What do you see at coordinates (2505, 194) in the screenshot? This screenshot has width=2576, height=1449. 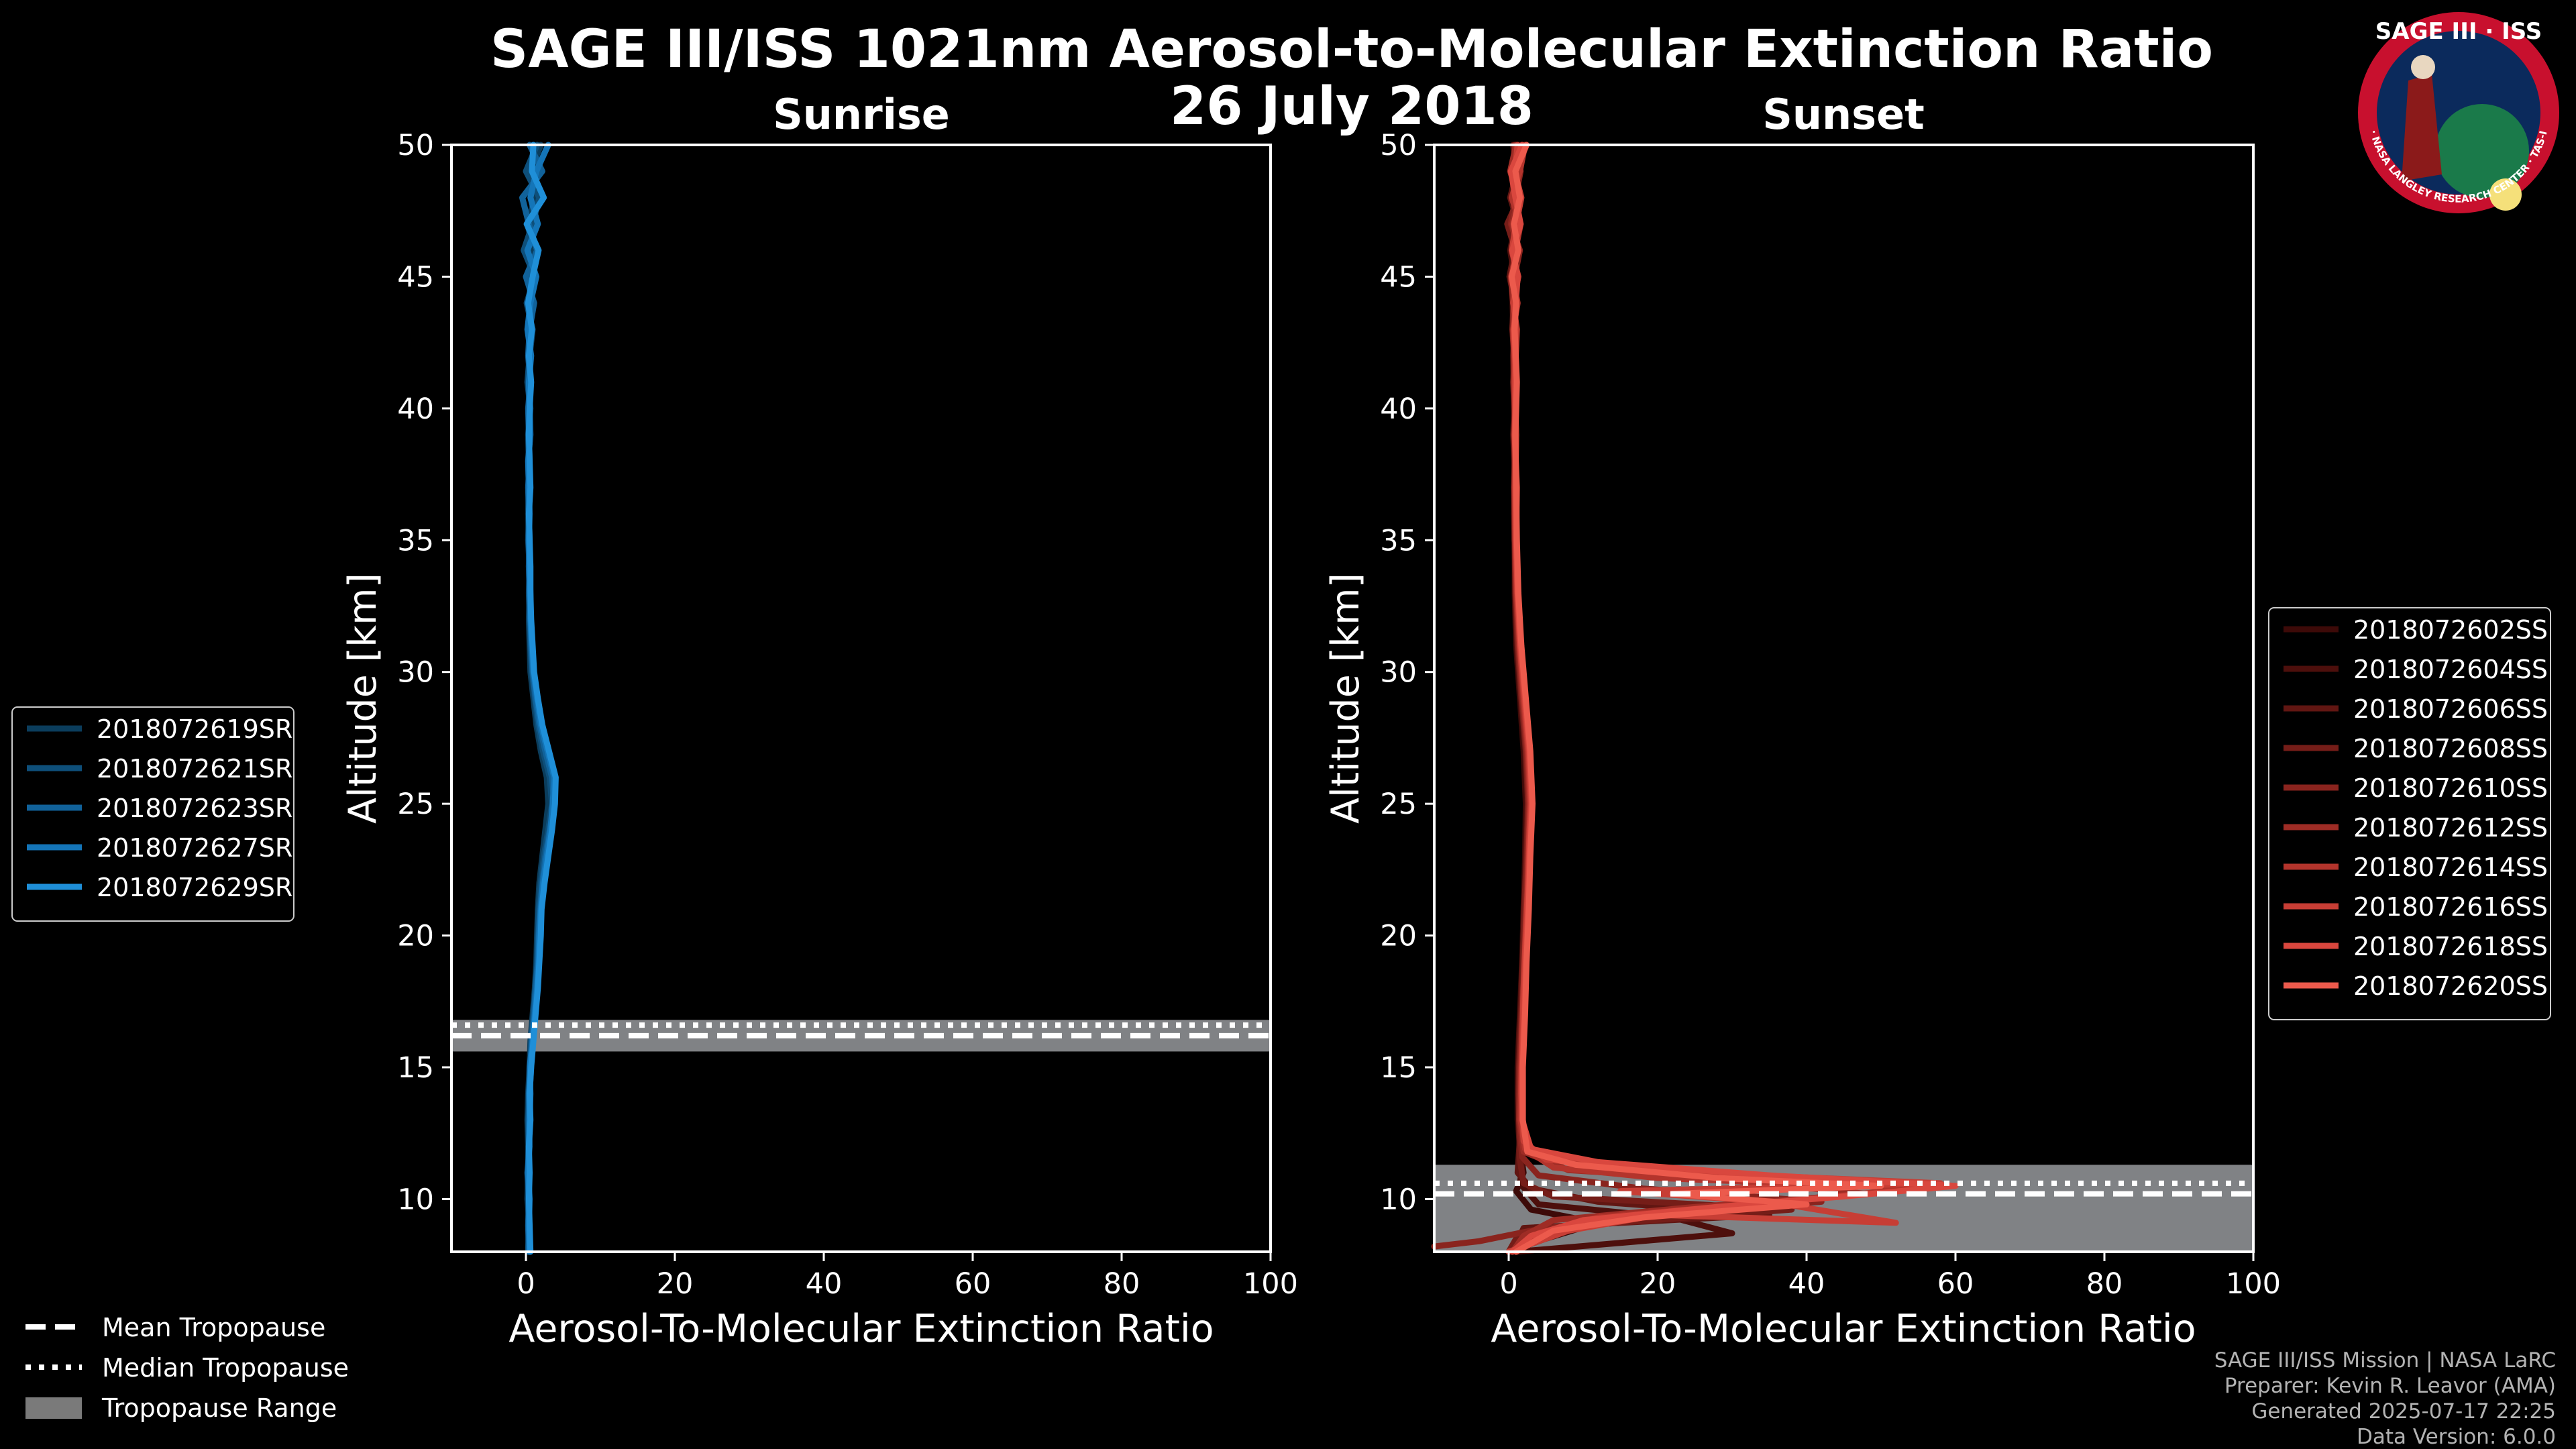 I see `logo-sun` at bounding box center [2505, 194].